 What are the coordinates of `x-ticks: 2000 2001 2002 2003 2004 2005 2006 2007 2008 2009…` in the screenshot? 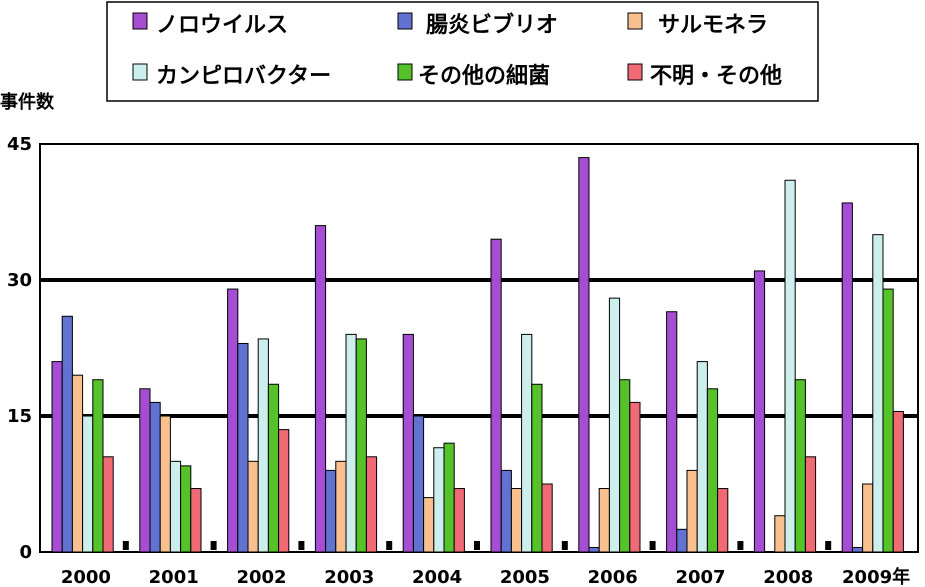 It's located at (485, 564).